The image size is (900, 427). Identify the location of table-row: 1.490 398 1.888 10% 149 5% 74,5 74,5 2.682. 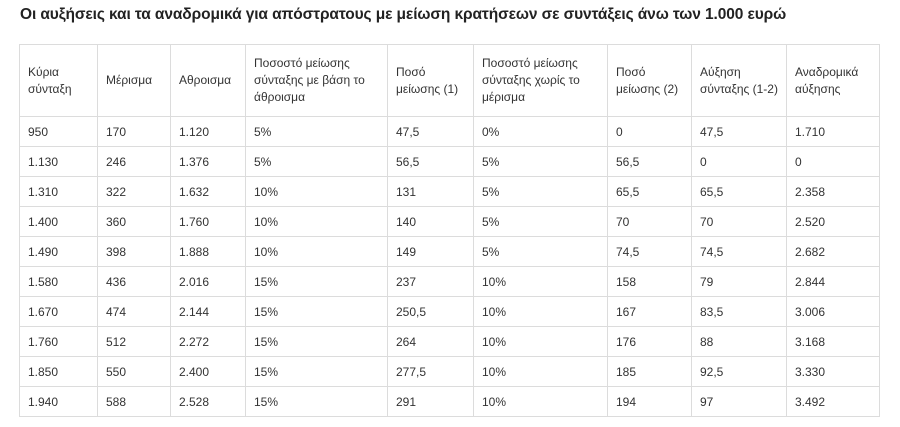
(449, 251).